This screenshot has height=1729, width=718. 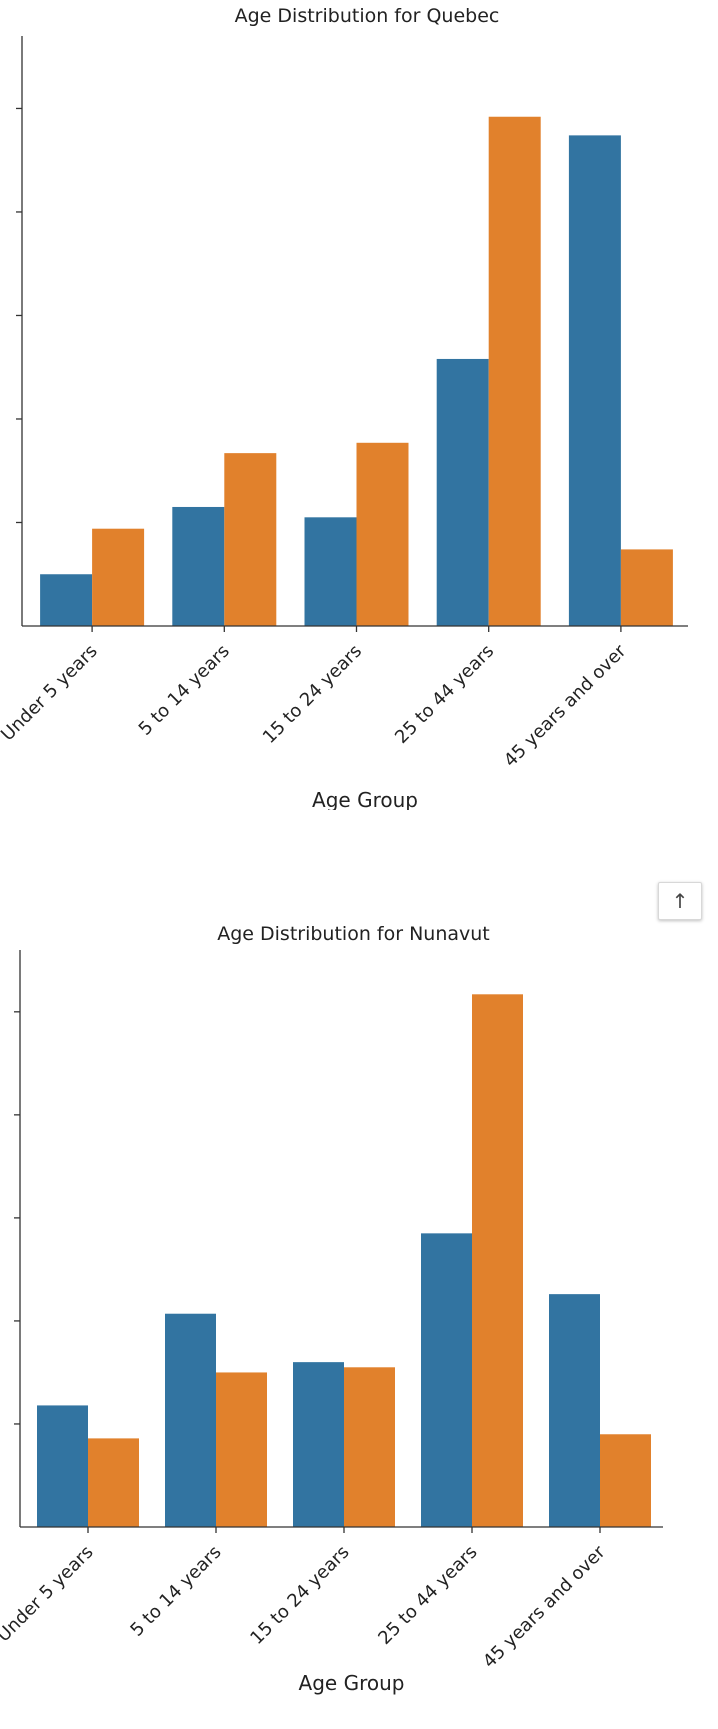 I want to click on scroll-to-top-button: ↑, so click(x=680, y=901).